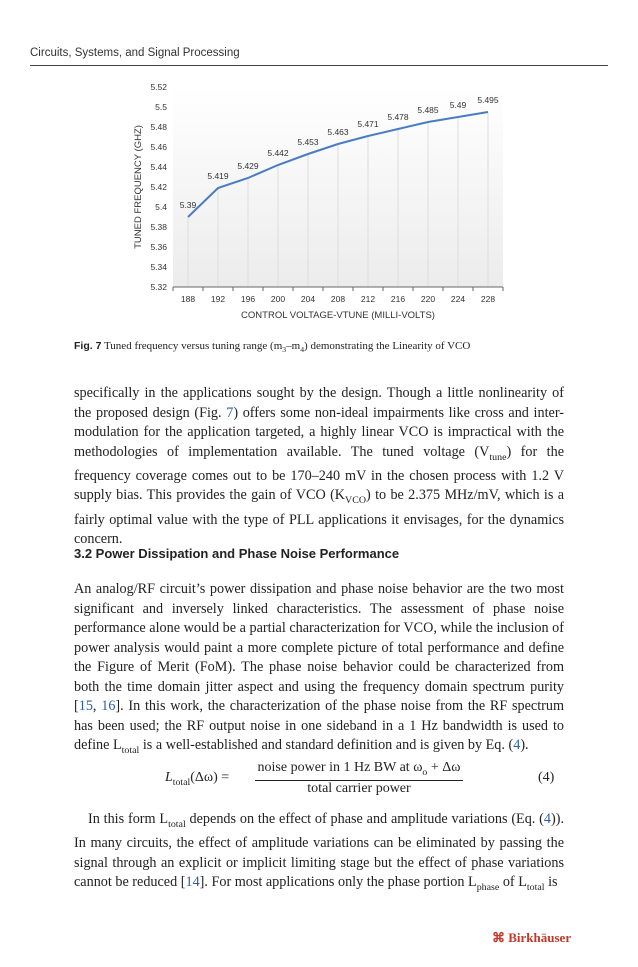 The height and width of the screenshot is (967, 638). I want to click on data-label: 5.39, so click(188, 205).